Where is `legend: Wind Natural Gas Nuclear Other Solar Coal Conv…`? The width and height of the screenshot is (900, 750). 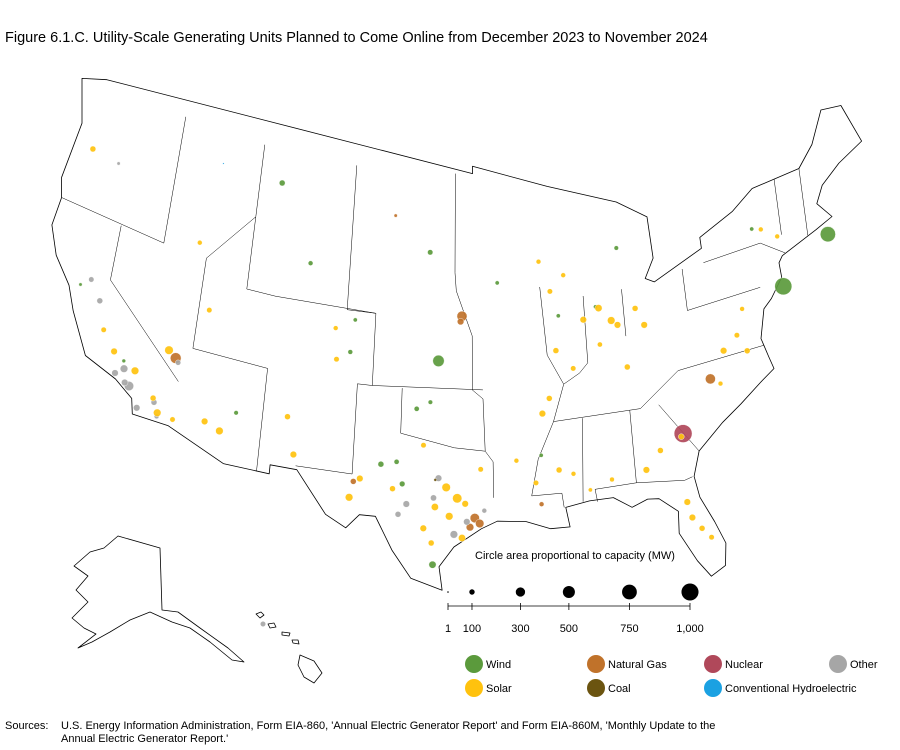 legend: Wind Natural Gas Nuclear Other Solar Coal Conv… is located at coordinates (671, 676).